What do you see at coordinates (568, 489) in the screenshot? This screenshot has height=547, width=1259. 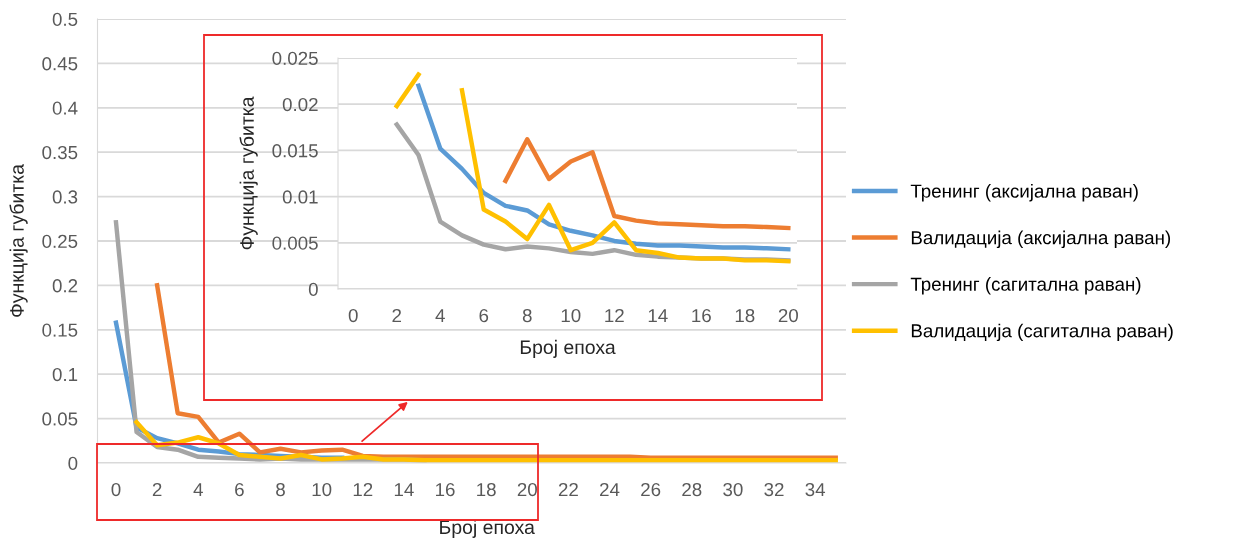 I see `x-tick-label: 22` at bounding box center [568, 489].